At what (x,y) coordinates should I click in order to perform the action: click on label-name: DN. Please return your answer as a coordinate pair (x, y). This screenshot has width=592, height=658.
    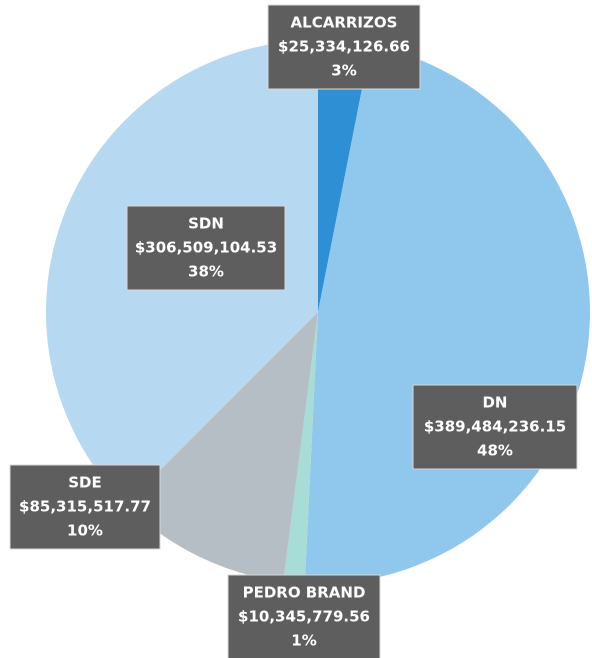
    Looking at the image, I should click on (494, 403).